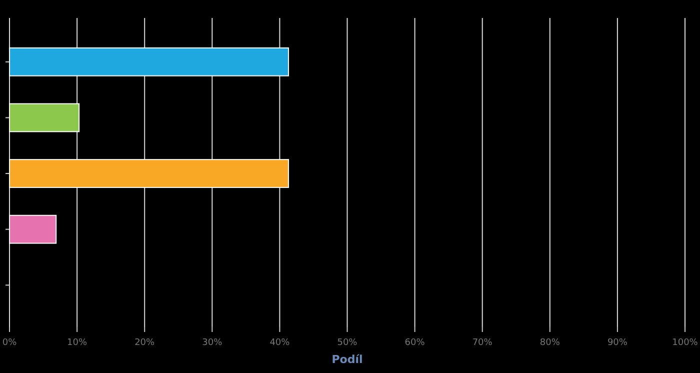  I want to click on x-tick-label: 70%, so click(482, 343).